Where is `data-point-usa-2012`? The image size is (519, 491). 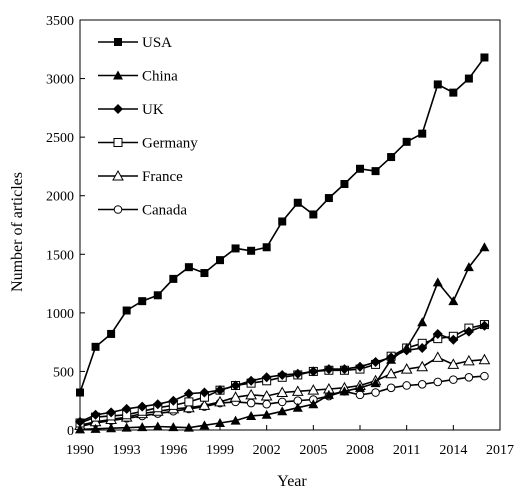 data-point-usa-2012 is located at coordinates (422, 133).